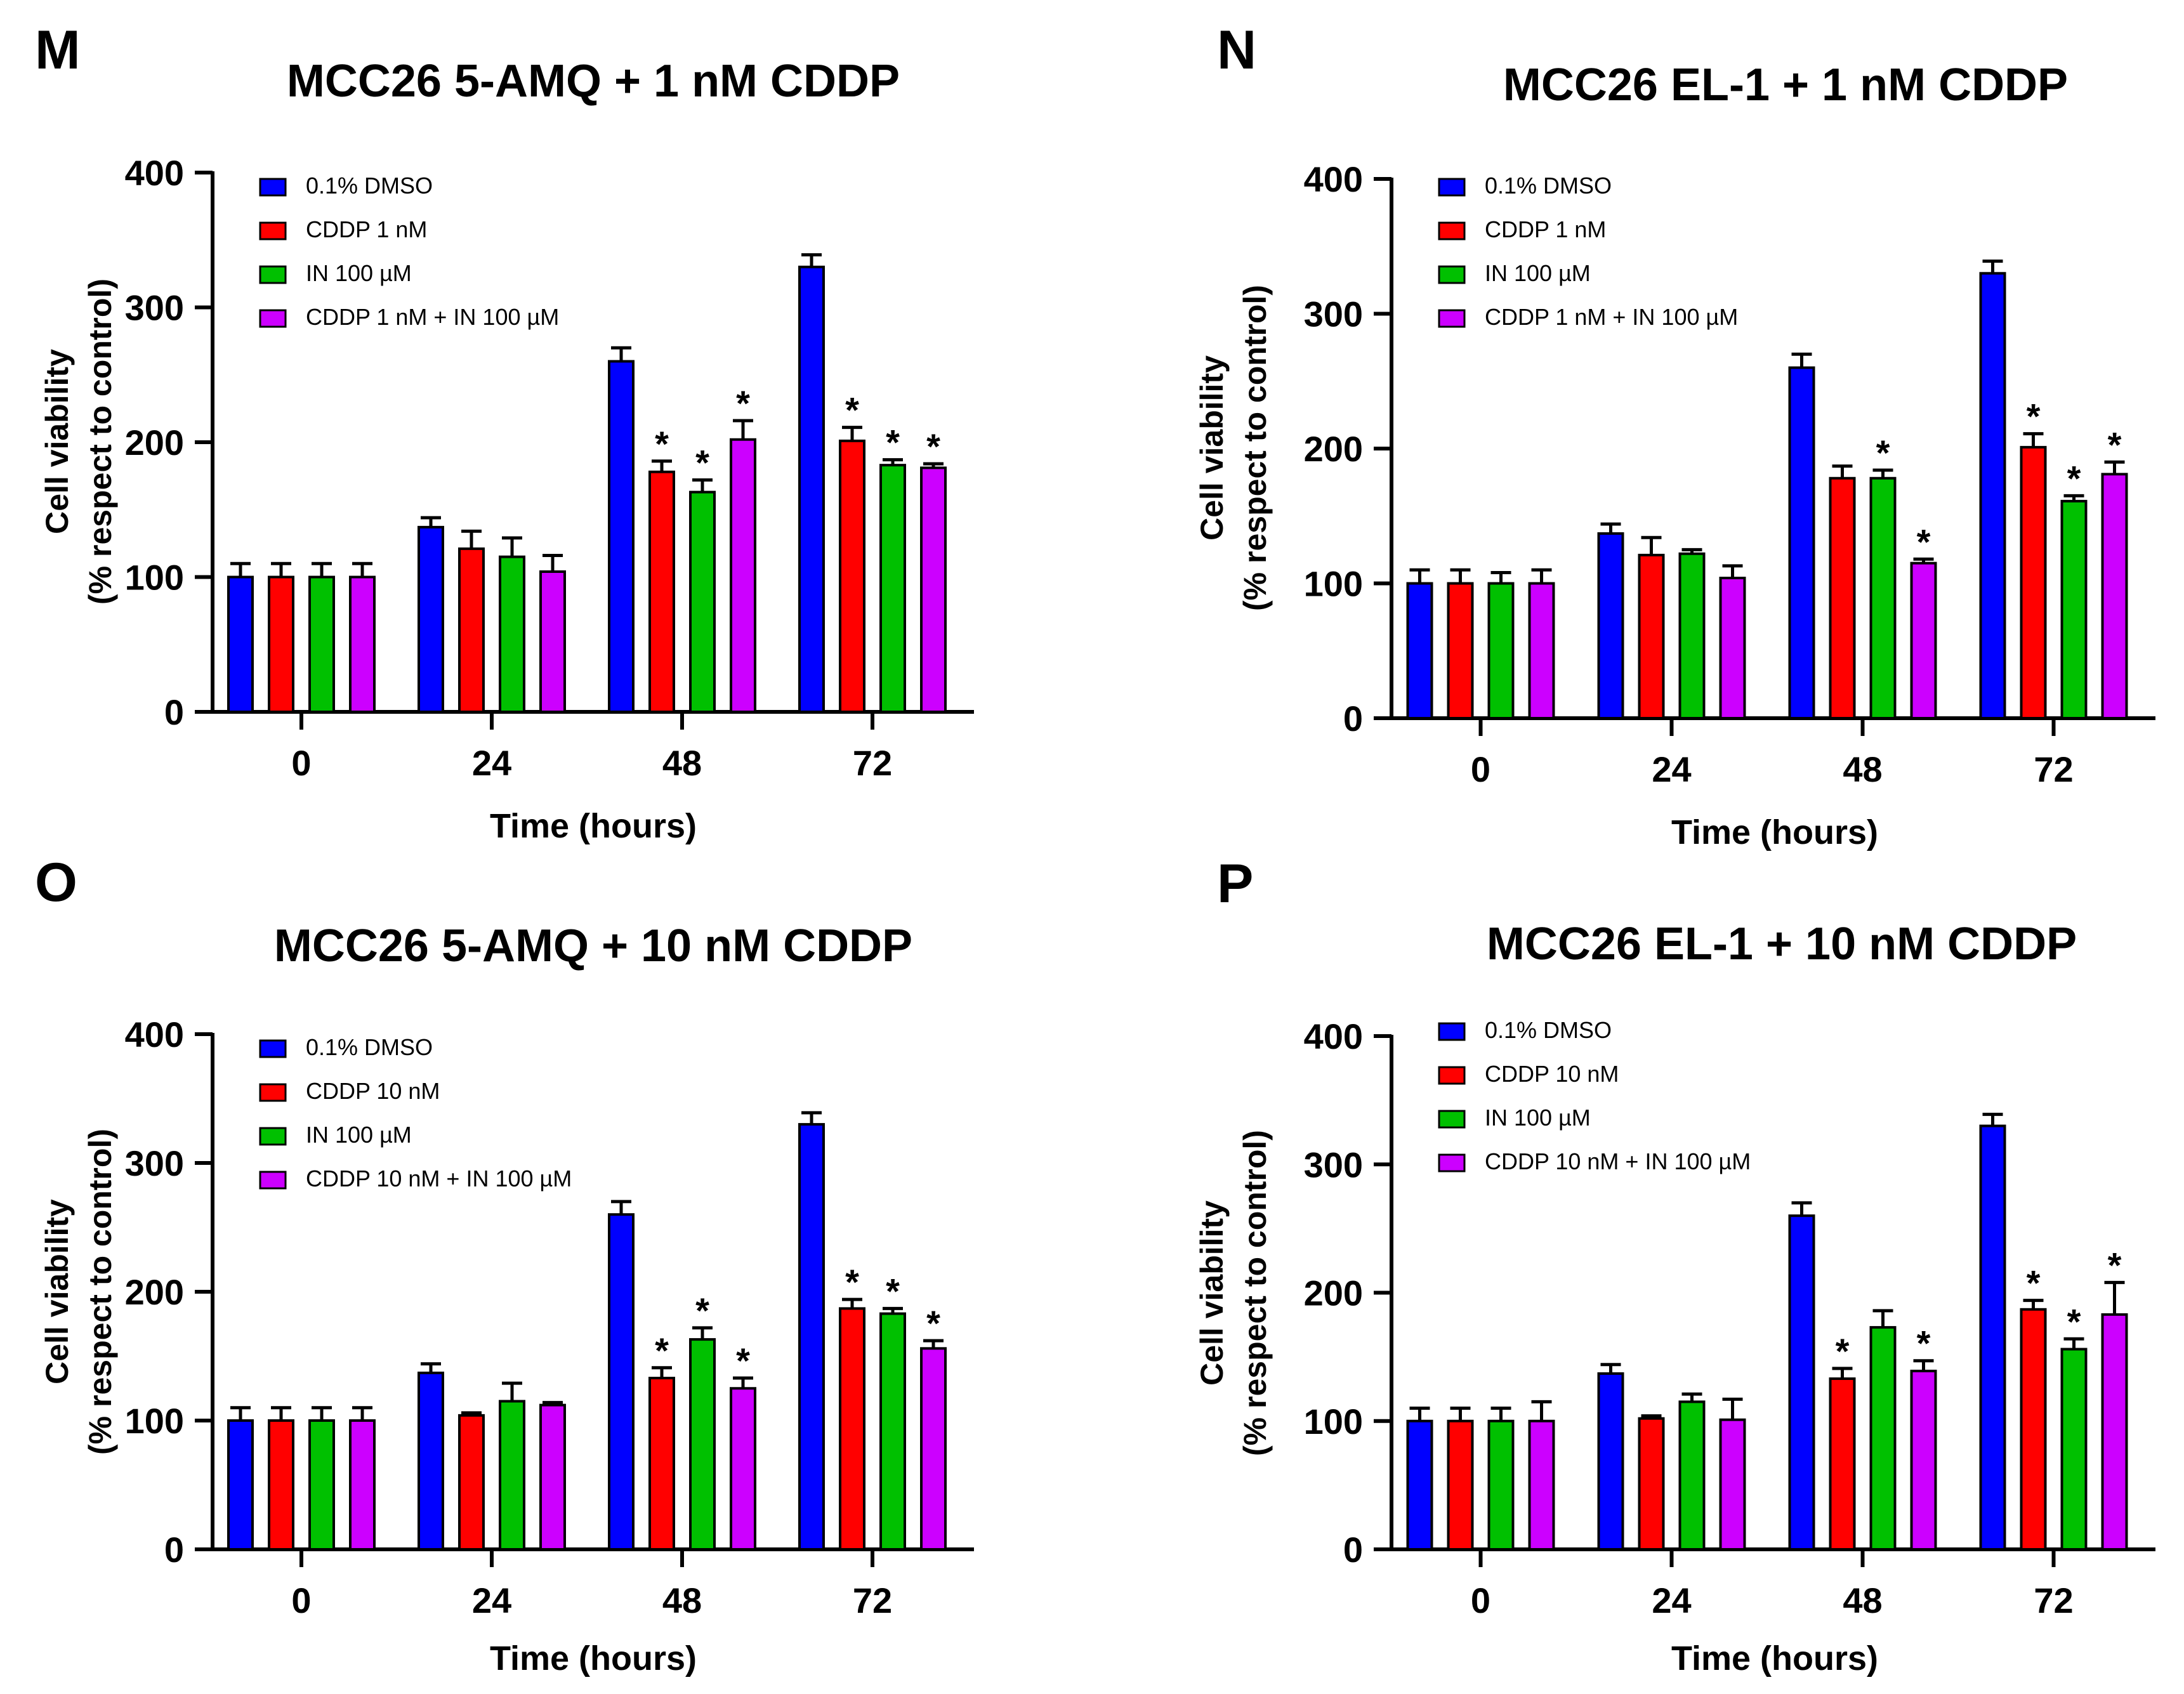 The image size is (2184, 1694). What do you see at coordinates (56, 882) in the screenshot?
I see `panel-letter: O` at bounding box center [56, 882].